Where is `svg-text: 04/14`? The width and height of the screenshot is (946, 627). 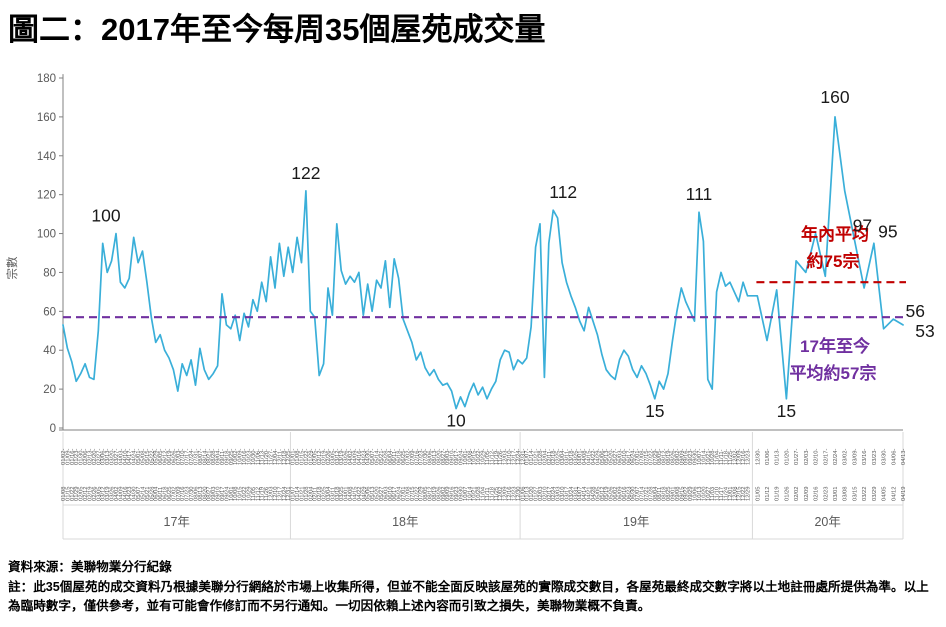
svg-text: 04/14 is located at coordinates (585, 493).